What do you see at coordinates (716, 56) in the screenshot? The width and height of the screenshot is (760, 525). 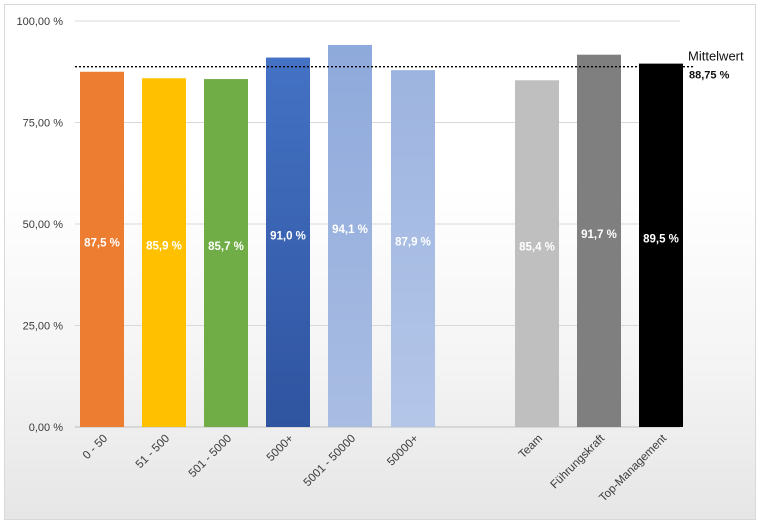 I see `mean-line-label: Mittelwert` at bounding box center [716, 56].